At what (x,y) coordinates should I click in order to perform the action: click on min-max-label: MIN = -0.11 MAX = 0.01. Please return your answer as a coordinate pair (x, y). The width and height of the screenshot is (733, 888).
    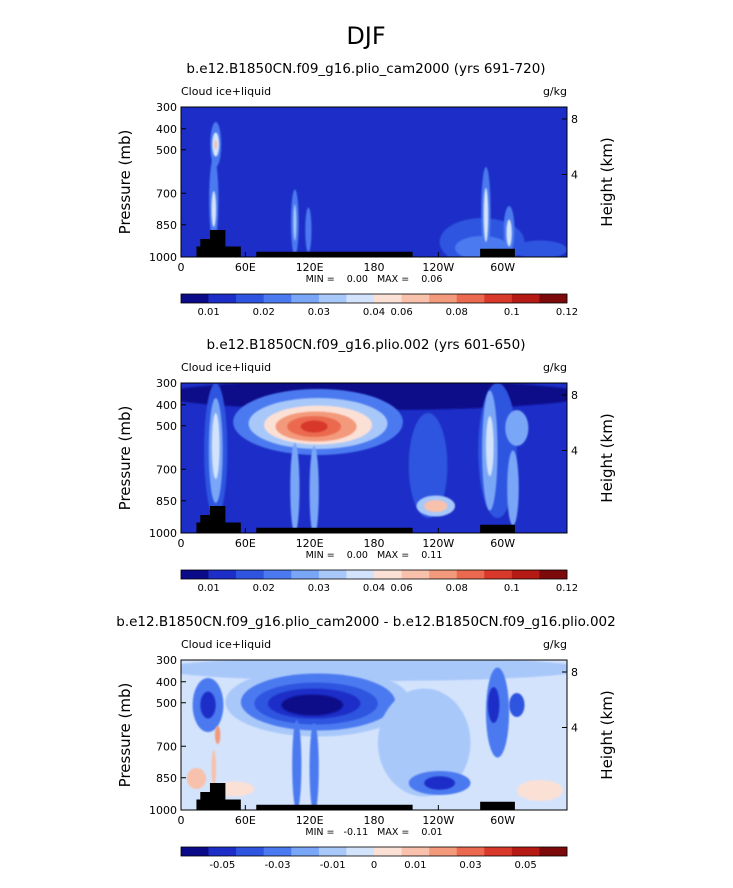
    Looking at the image, I should click on (373, 832).